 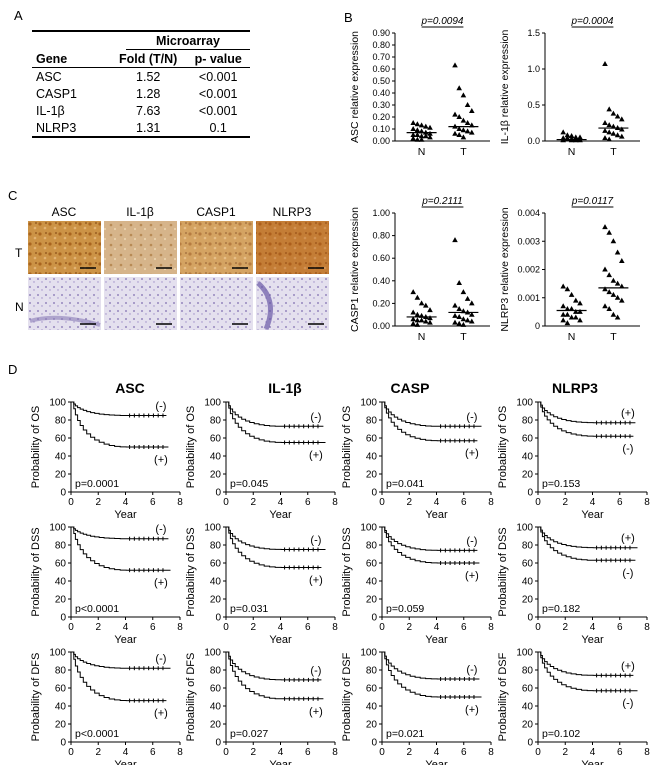 I want to click on table-col-header: p- value, so click(x=218, y=58).